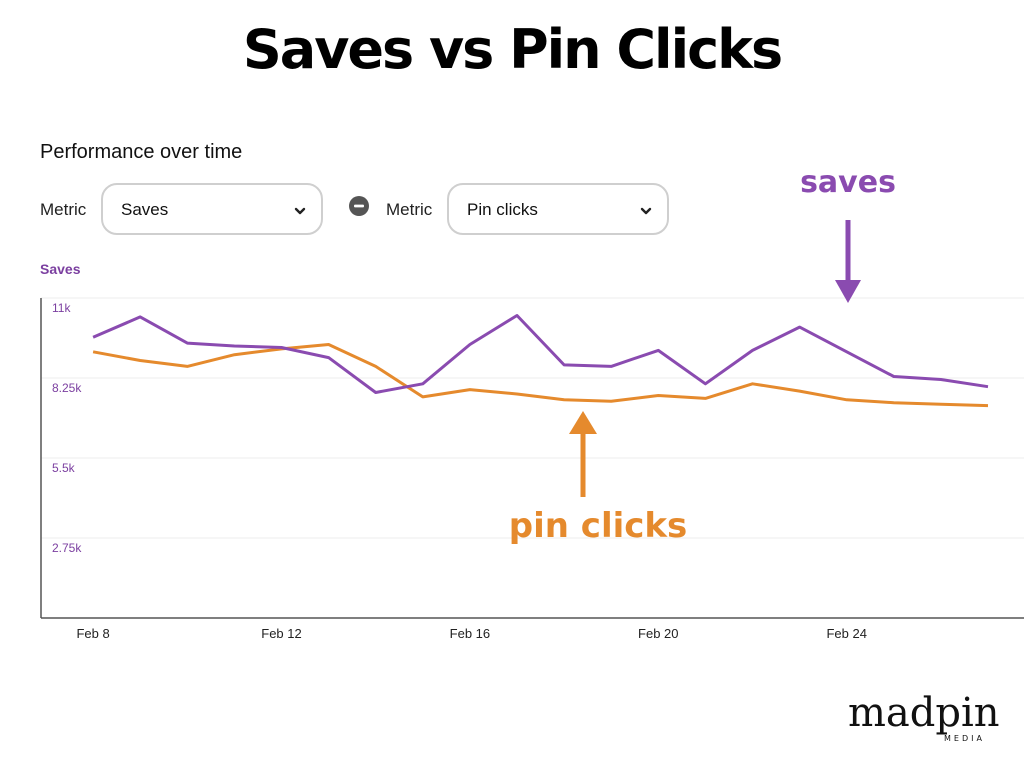  I want to click on saves-arrow-icon, so click(848, 261).